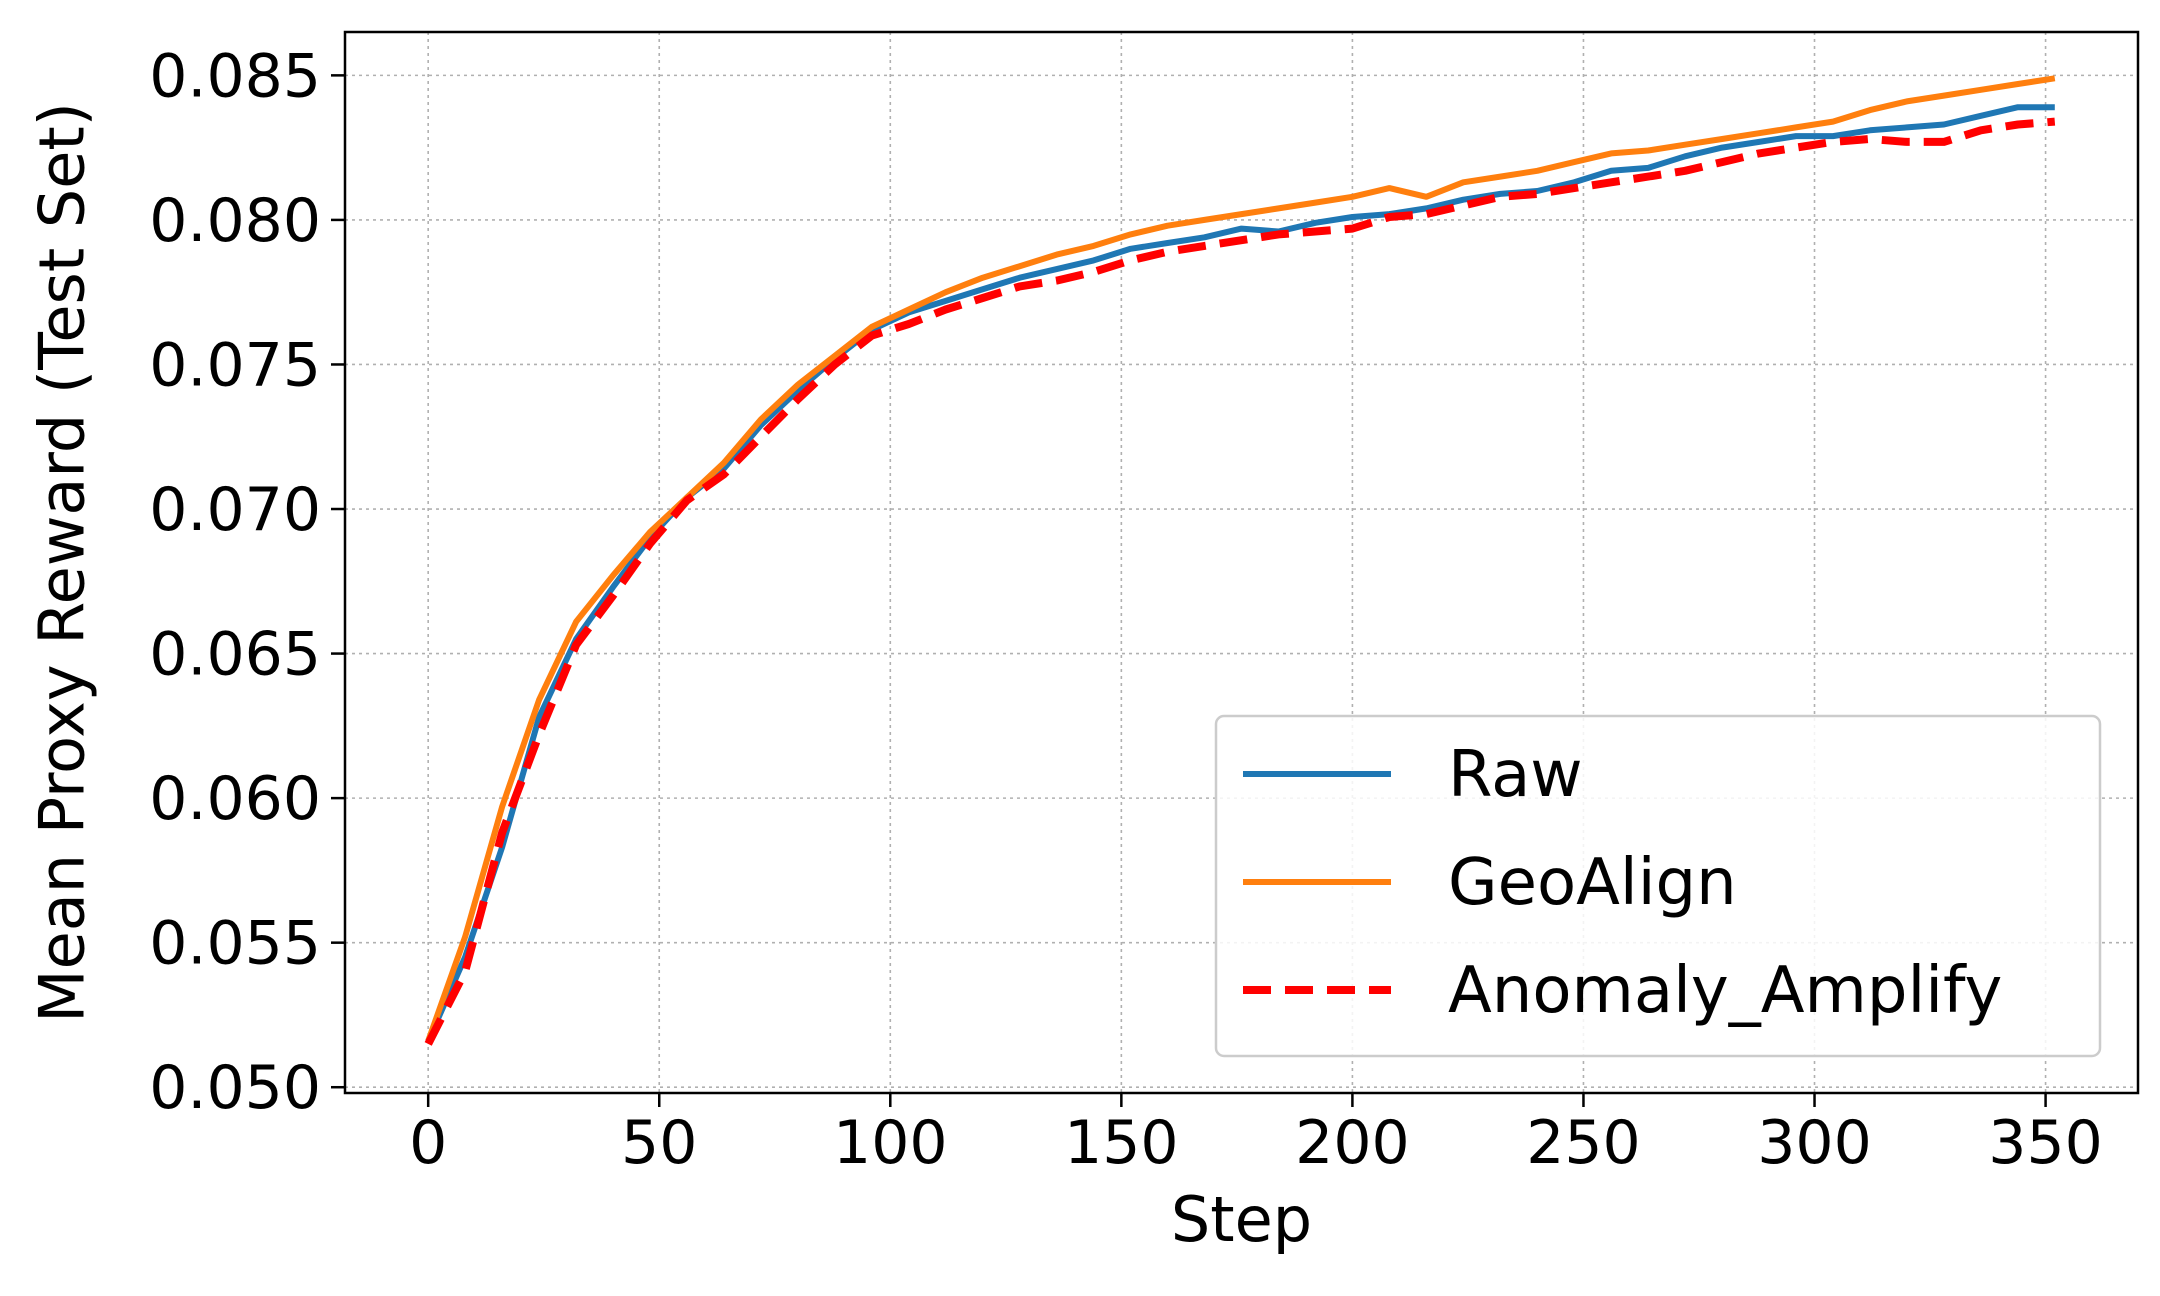  What do you see at coordinates (2045, 1143) in the screenshot?
I see `x-tick-label: 350` at bounding box center [2045, 1143].